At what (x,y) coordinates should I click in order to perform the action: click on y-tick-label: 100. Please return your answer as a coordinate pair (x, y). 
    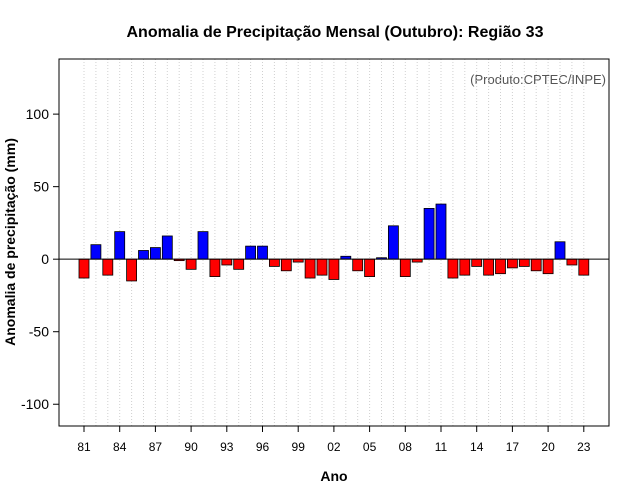
    Looking at the image, I should click on (38, 114).